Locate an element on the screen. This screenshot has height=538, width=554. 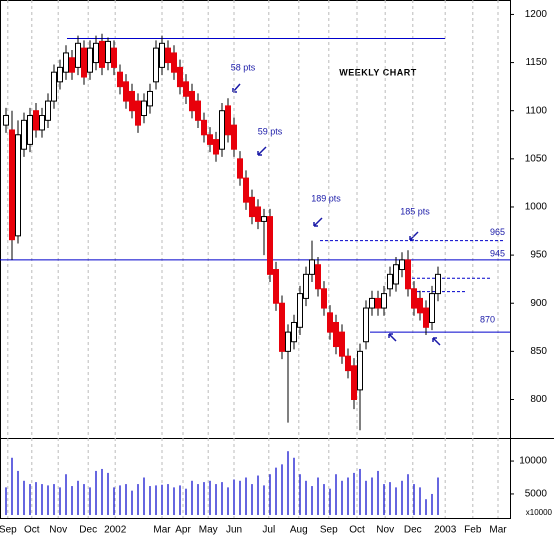
x-tick-label: Jun is located at coordinates (234, 530).